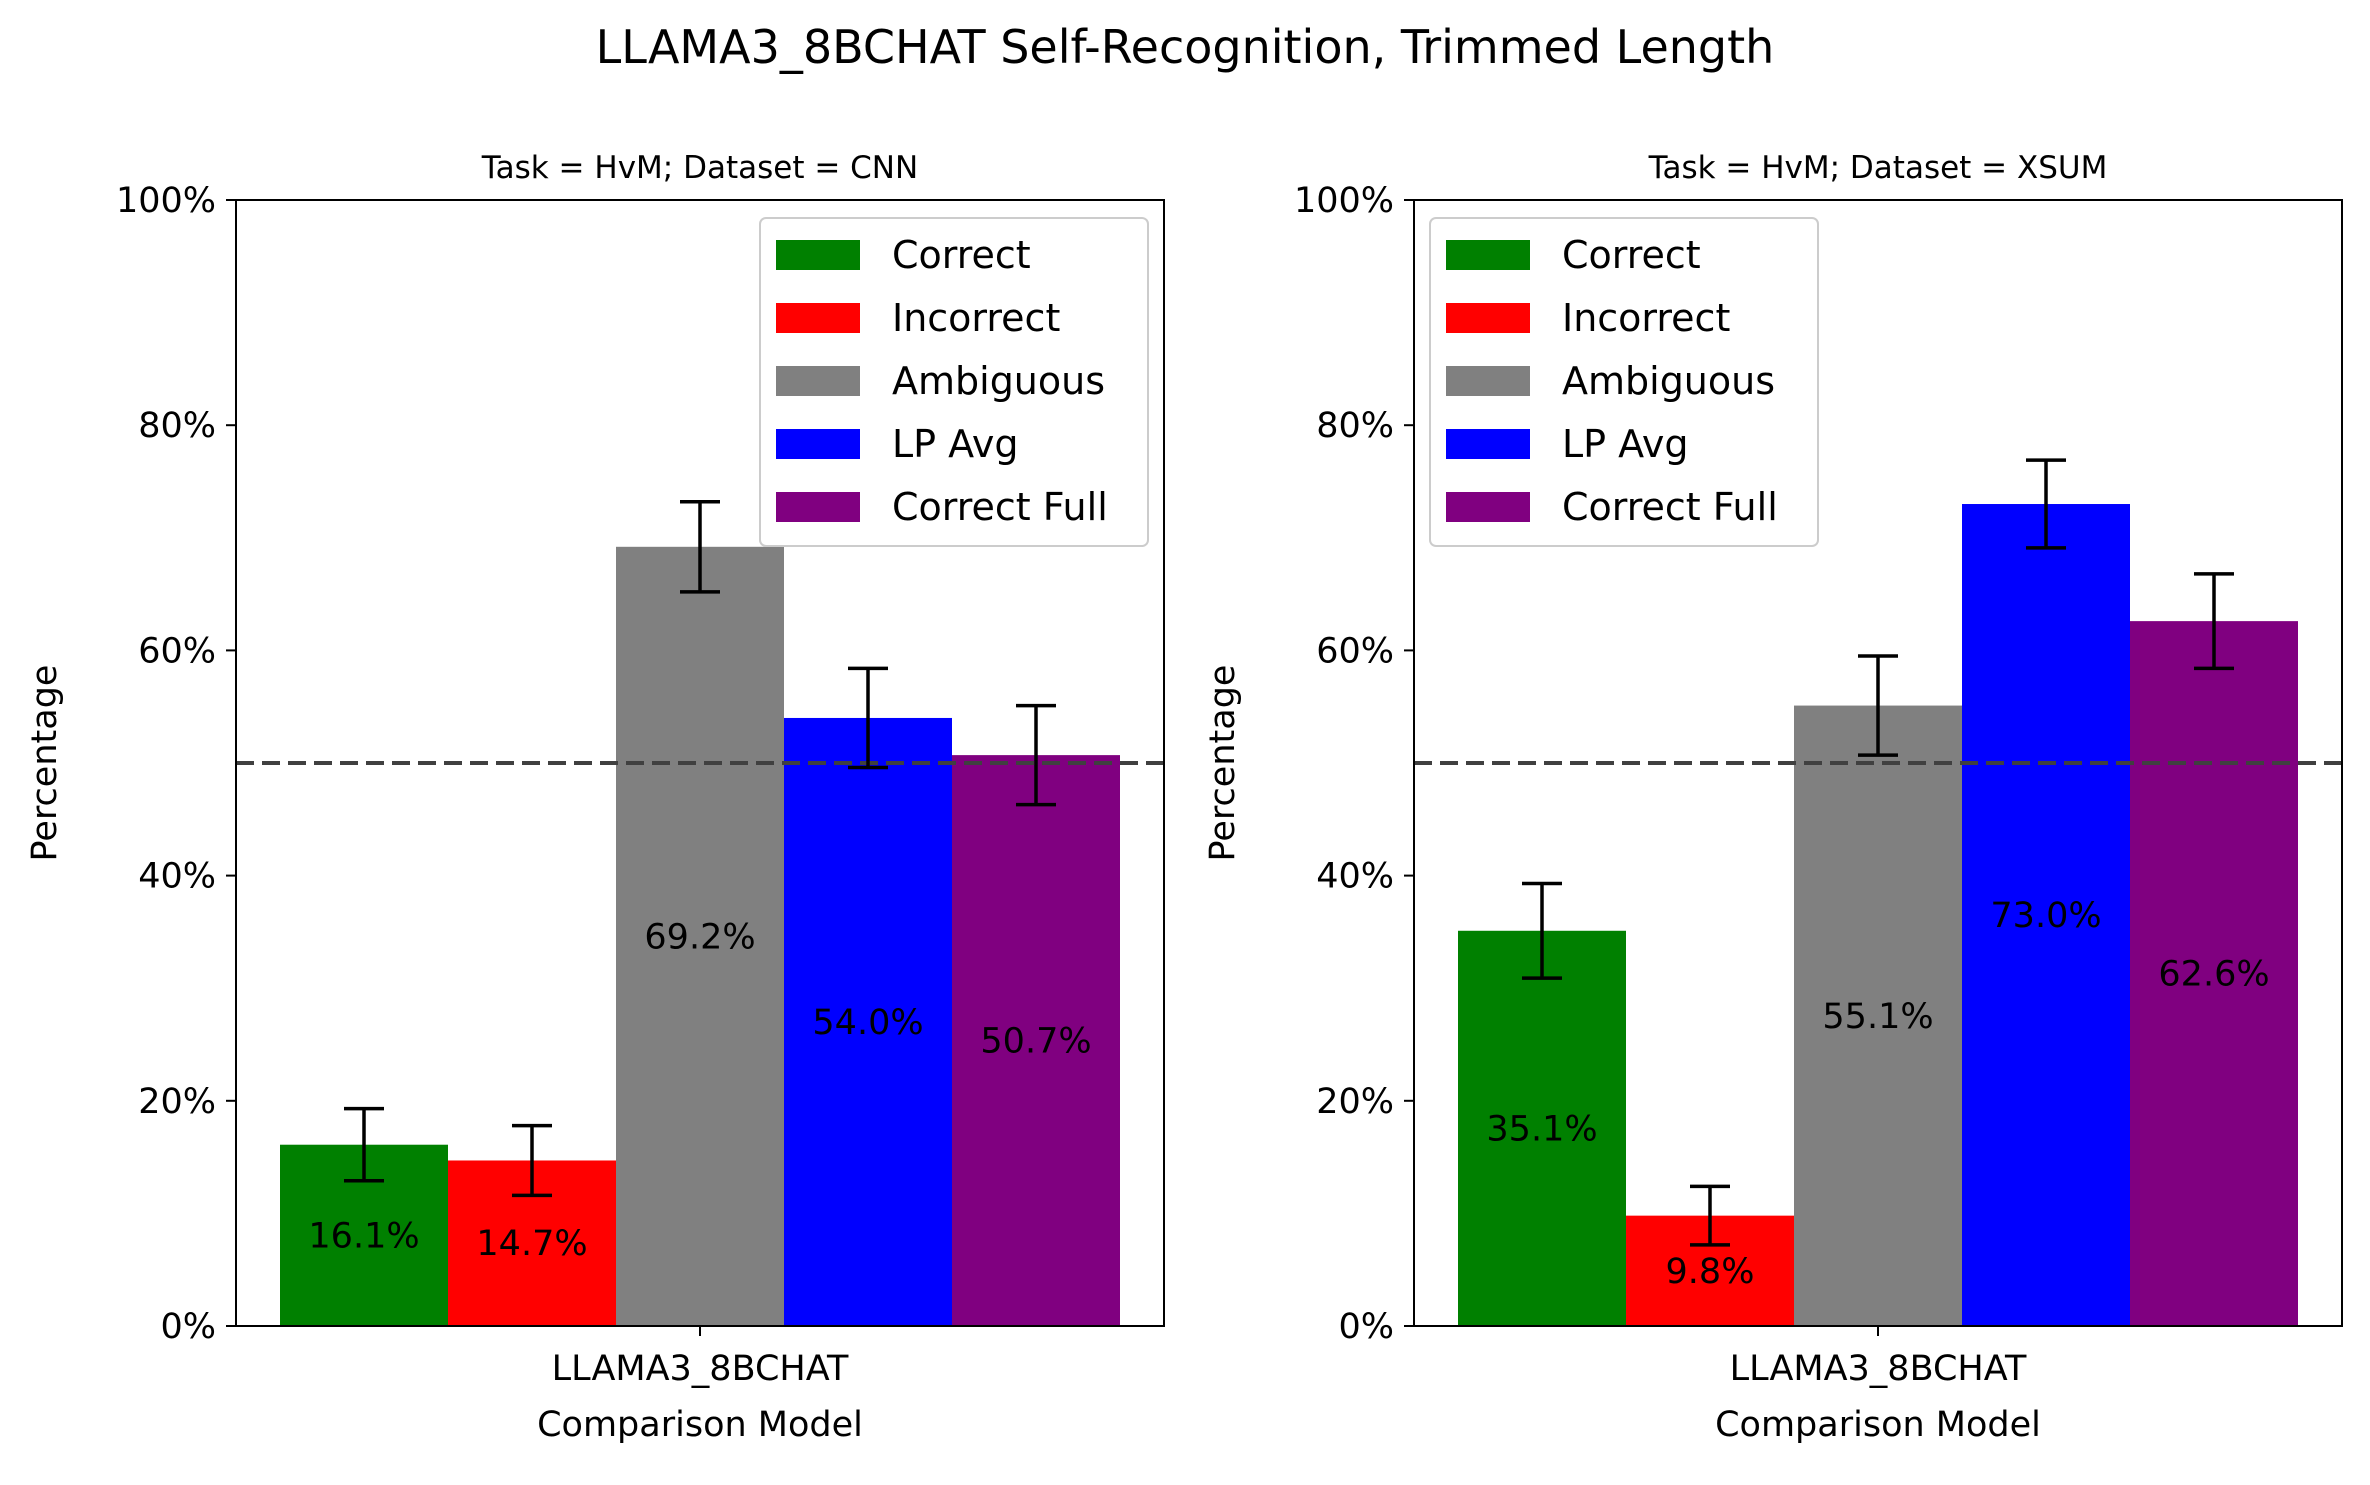  I want to click on data-label: 54.0%, so click(867, 1023).